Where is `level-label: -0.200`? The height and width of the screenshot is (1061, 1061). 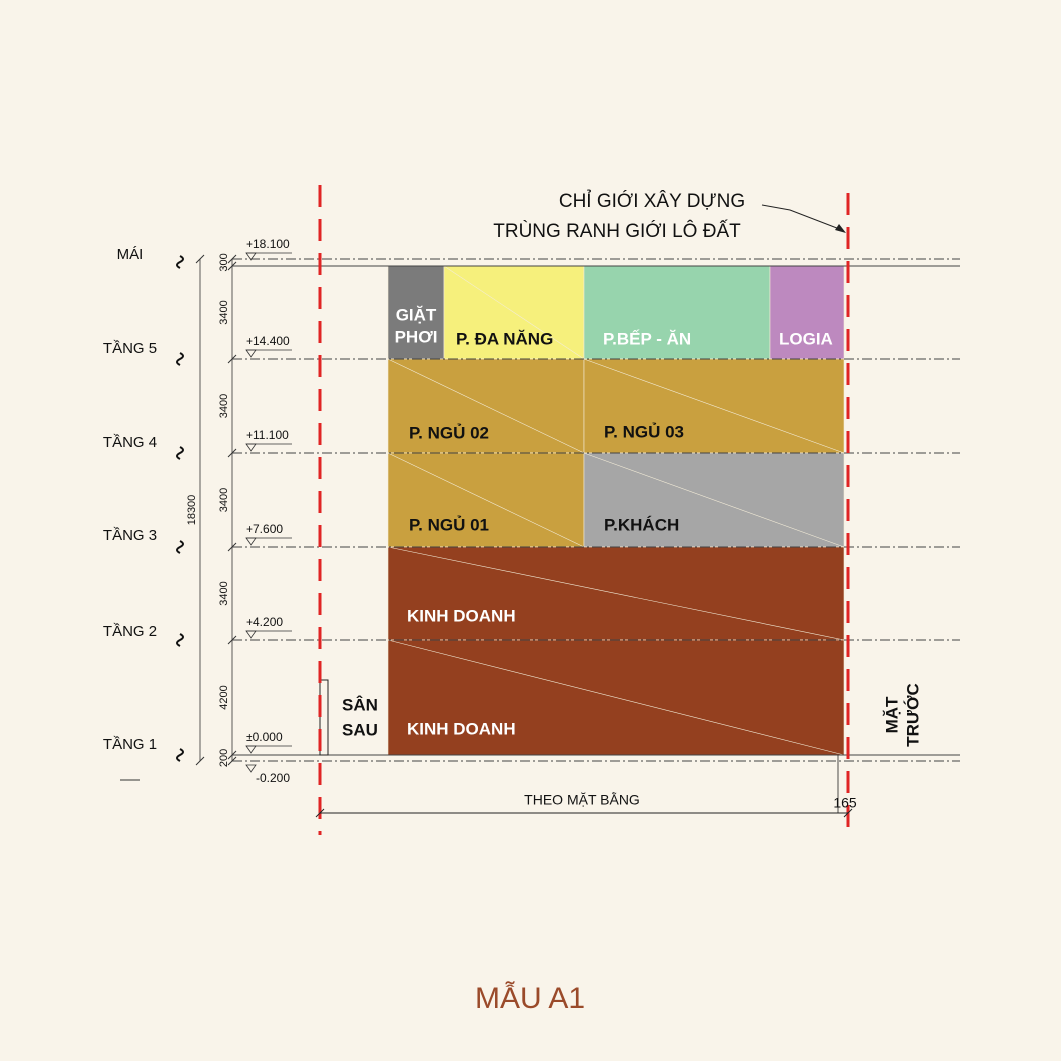
level-label: -0.200 is located at coordinates (273, 778).